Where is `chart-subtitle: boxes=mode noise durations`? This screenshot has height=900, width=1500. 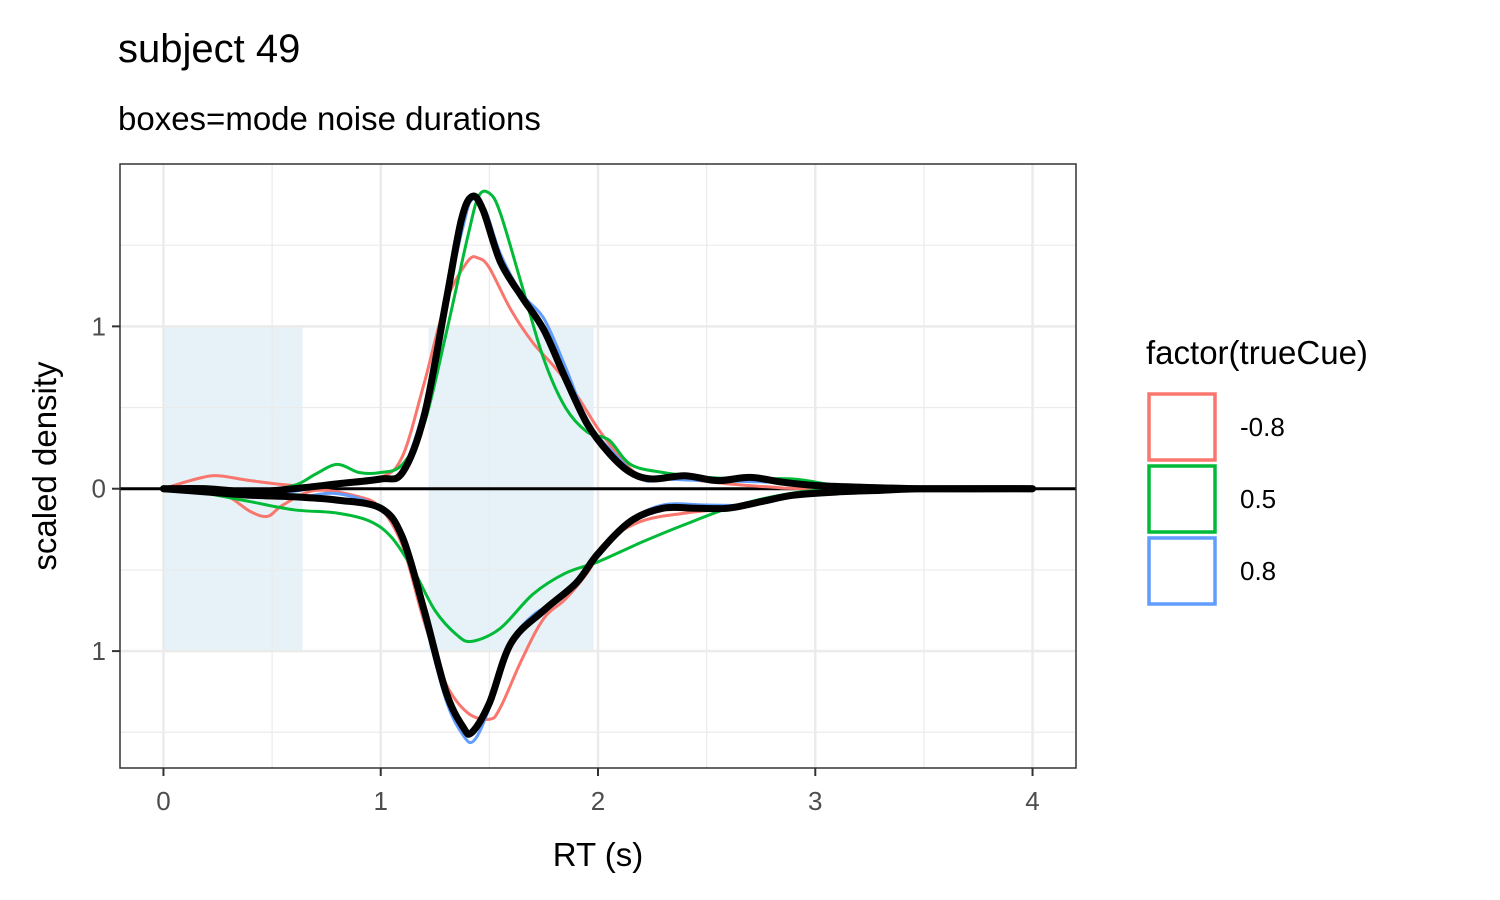 chart-subtitle: boxes=mode noise durations is located at coordinates (329, 118).